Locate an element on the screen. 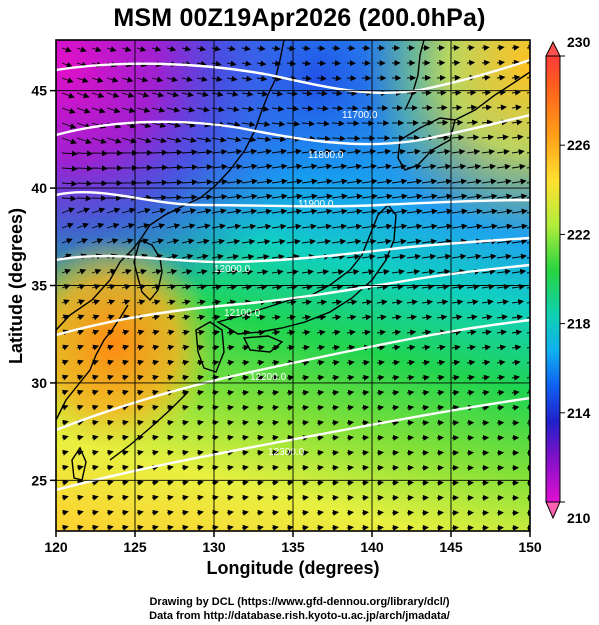 The width and height of the screenshot is (599, 625). latitude-ticks: 25 30 35 40 45 is located at coordinates (43, 285).